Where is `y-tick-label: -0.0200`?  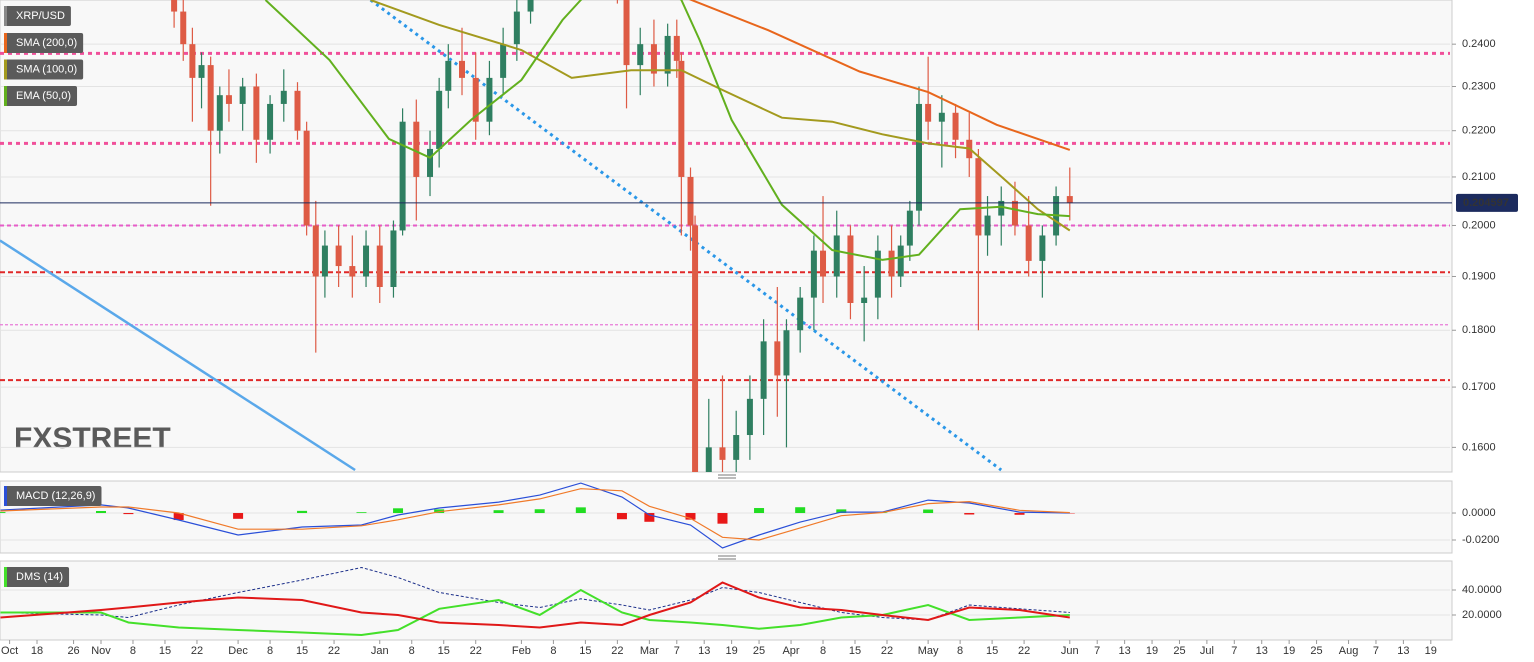 y-tick-label: -0.0200 is located at coordinates (1480, 540).